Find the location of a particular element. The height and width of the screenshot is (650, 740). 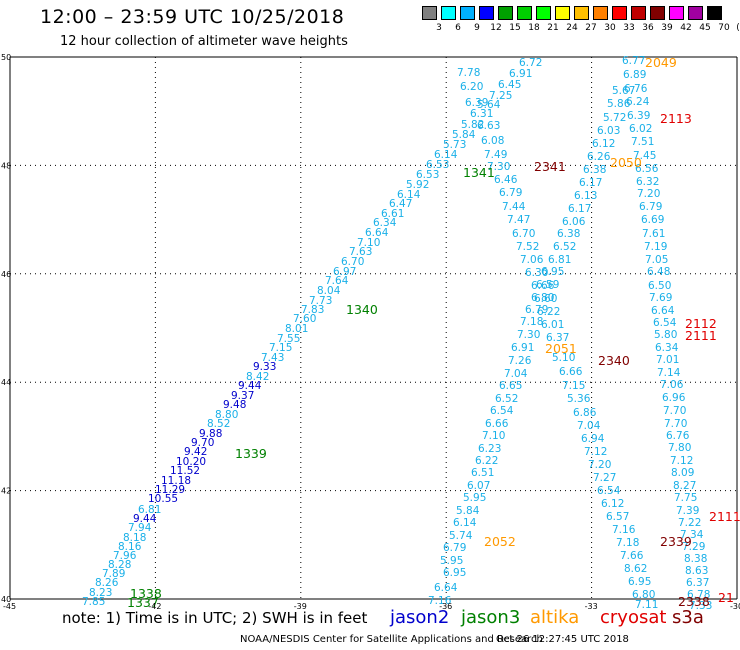

longitude-label: -42 is located at coordinates (154, 606).